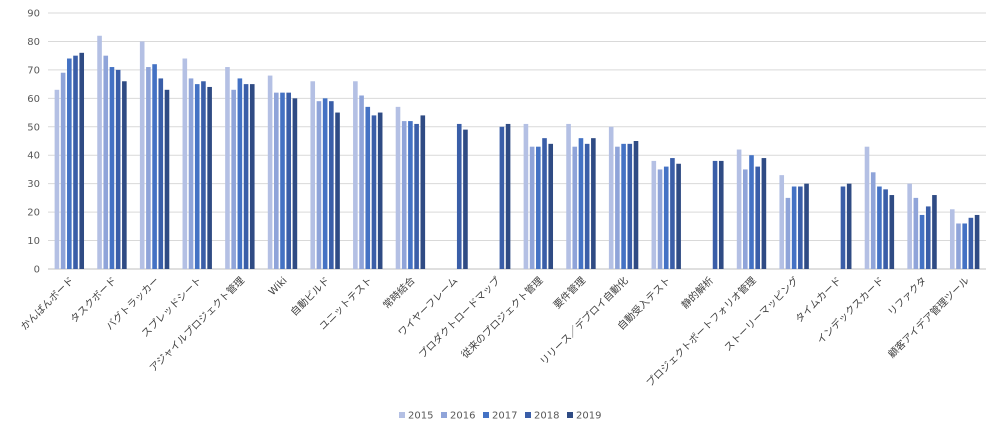 This screenshot has height=435, width=1000. What do you see at coordinates (310, 296) in the screenshot?
I see `x-tick-label: 自動ビルド` at bounding box center [310, 296].